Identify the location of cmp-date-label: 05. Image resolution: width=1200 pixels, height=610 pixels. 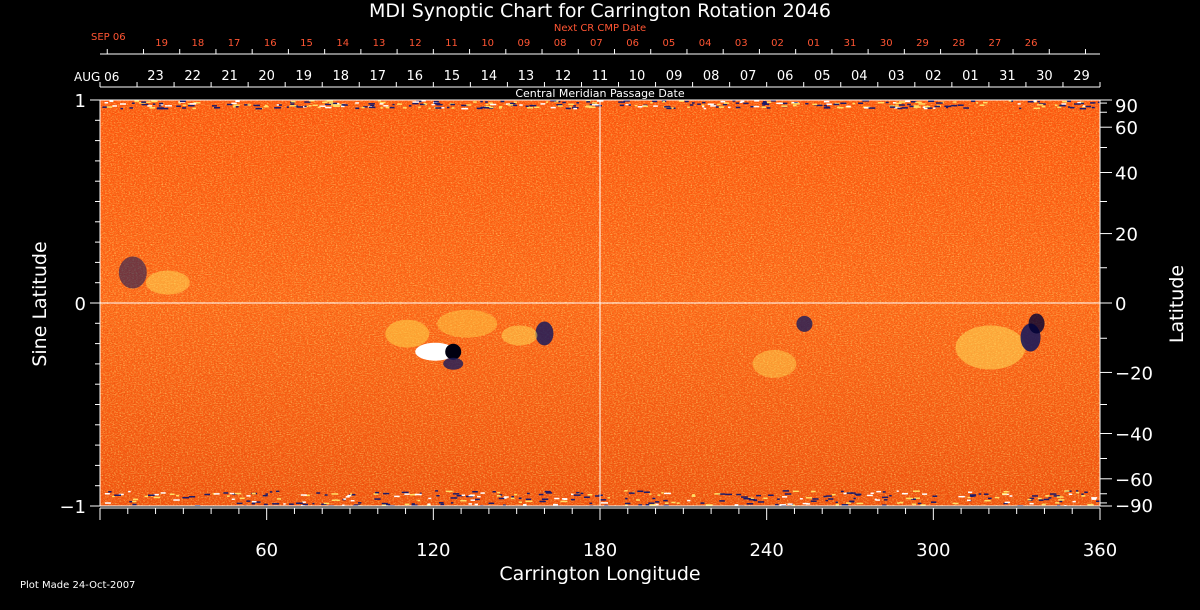
(822, 76).